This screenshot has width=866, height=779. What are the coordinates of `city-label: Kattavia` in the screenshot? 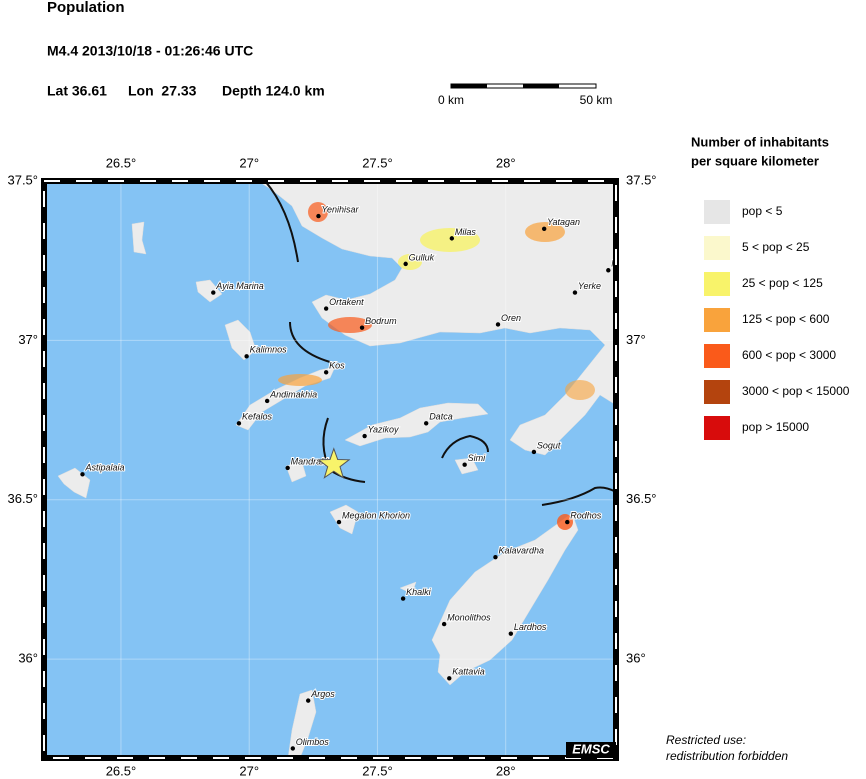 It's located at (468, 672).